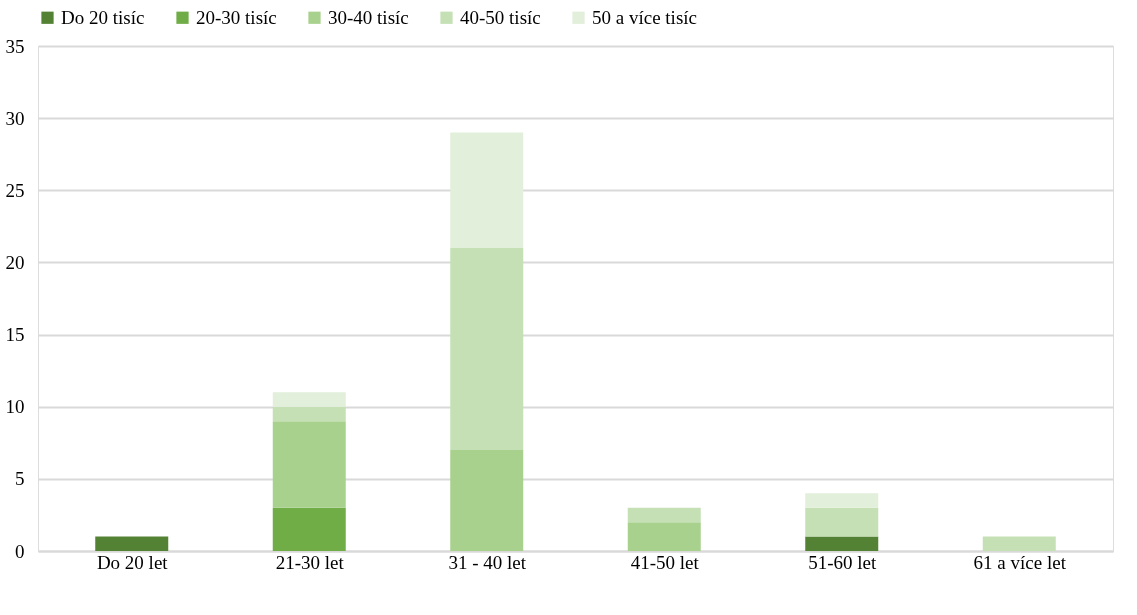 This screenshot has width=1137, height=615. I want to click on y-tick-label: 30, so click(15, 118).